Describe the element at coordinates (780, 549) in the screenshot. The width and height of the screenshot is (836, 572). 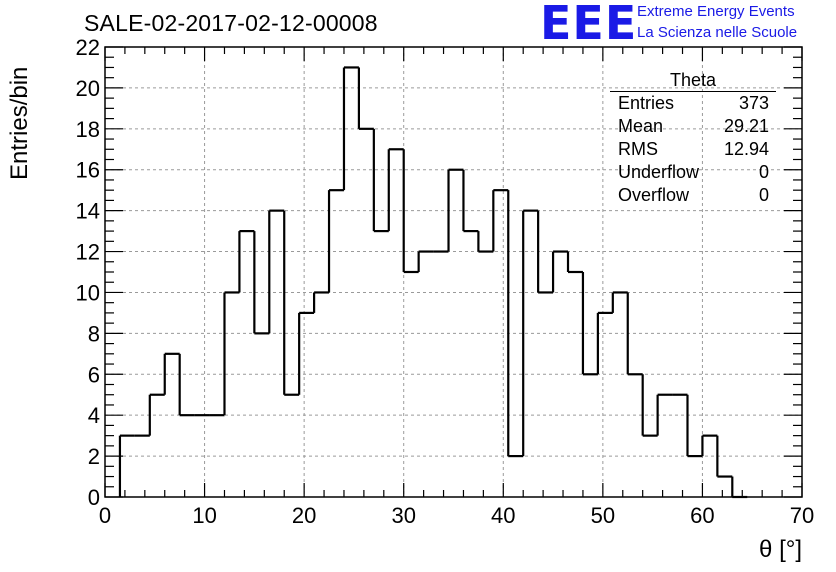
I see `x-axis-label: θ [°]` at that location.